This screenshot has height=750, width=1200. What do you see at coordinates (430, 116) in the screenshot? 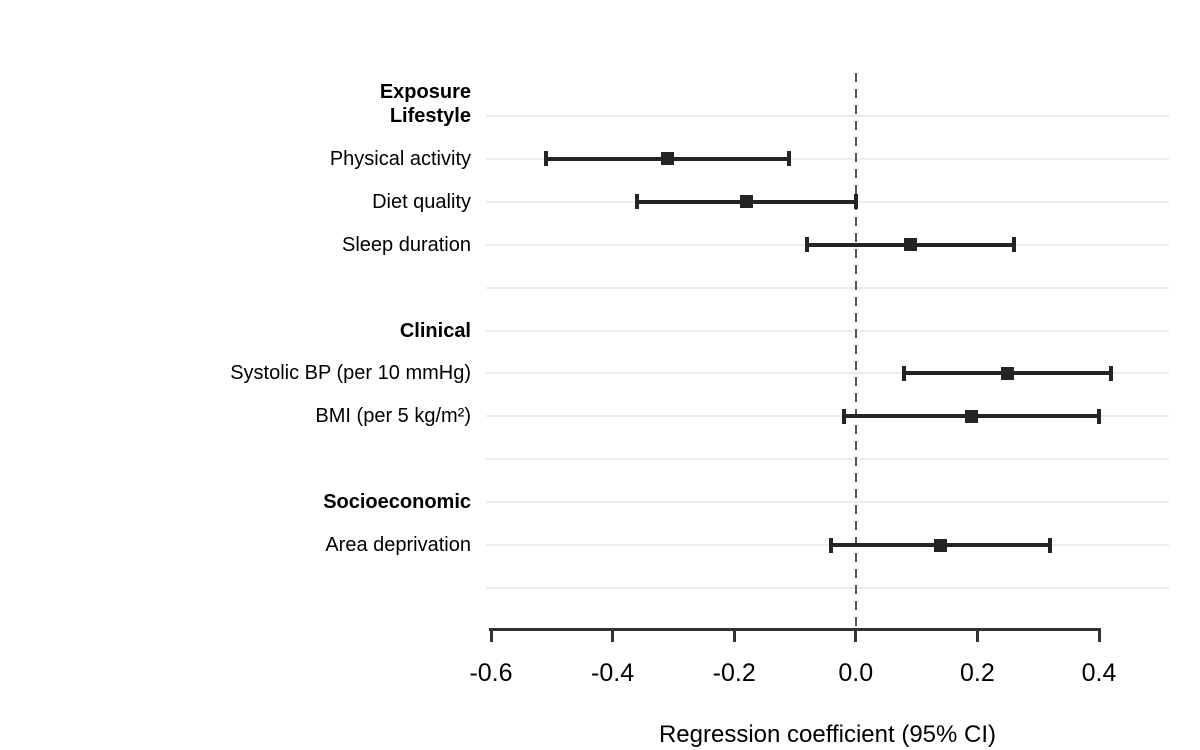
I see `group-header-label: Lifestyle` at bounding box center [430, 116].